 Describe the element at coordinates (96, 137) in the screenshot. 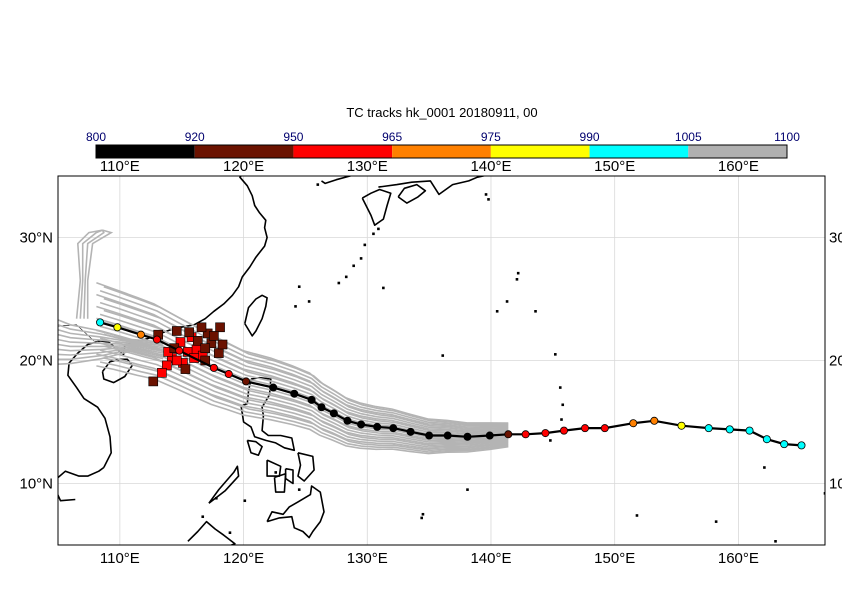

I see `colorbar-tick-label: 800` at that location.